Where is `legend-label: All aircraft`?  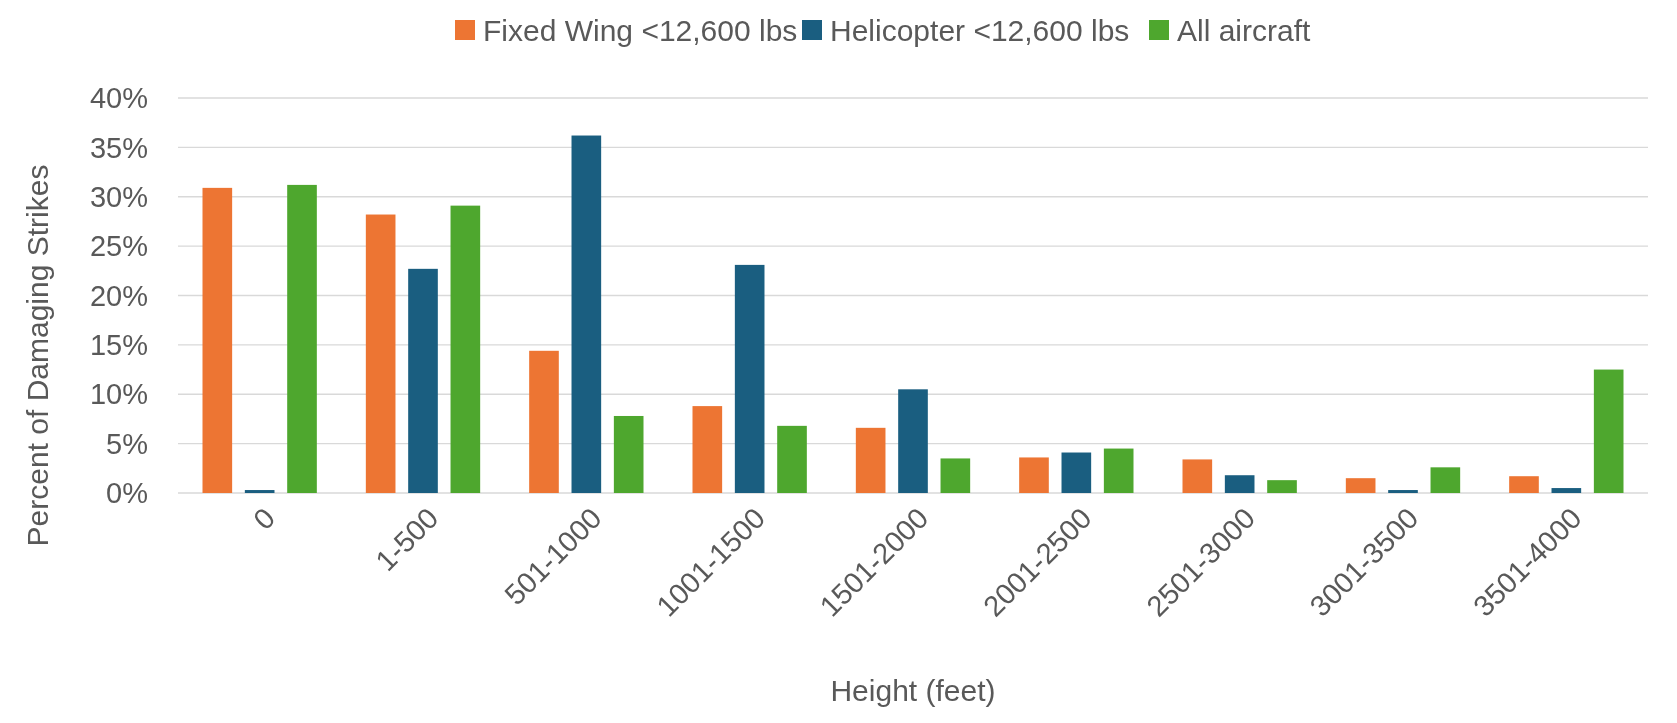
legend-label: All aircraft is located at coordinates (1244, 30).